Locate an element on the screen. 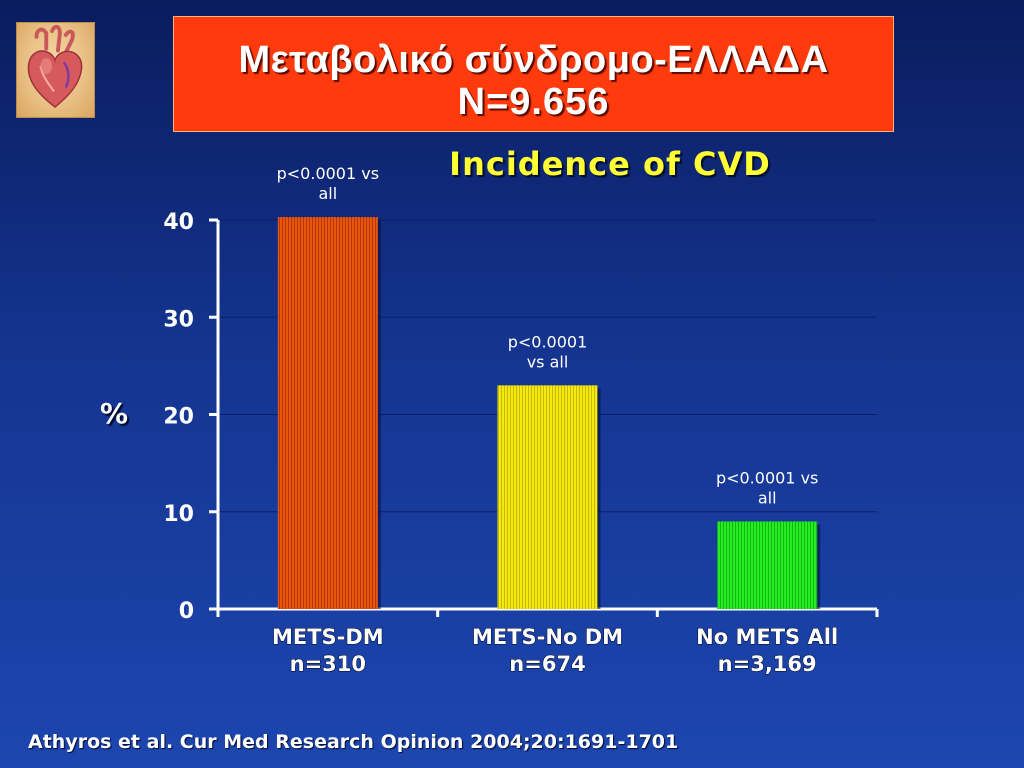 This screenshot has width=1024, height=768. heart-logo is located at coordinates (55, 70).